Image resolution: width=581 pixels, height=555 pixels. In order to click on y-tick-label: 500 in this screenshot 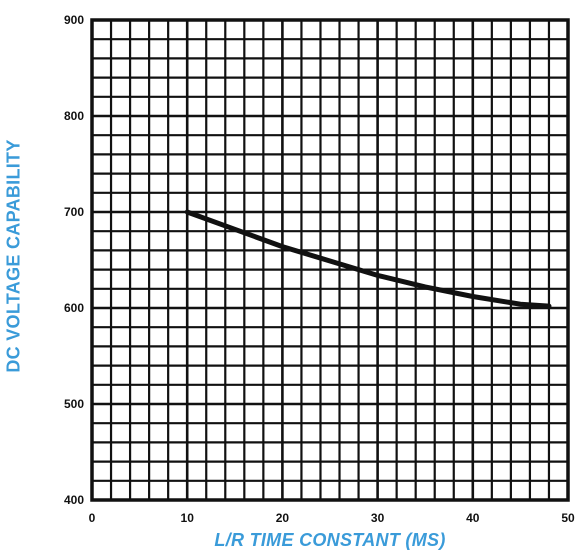, I will do `click(74, 404)`.